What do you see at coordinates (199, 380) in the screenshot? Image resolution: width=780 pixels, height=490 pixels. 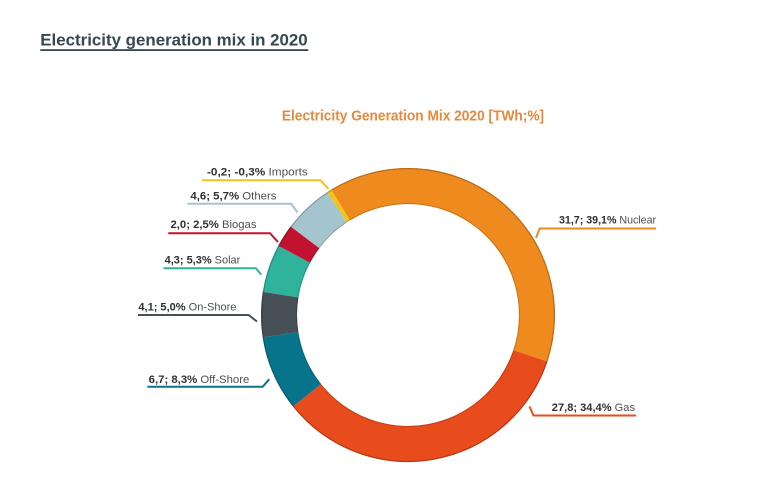 I see `svg-text: 6,7; 8,3% Off-Shore` at bounding box center [199, 380].